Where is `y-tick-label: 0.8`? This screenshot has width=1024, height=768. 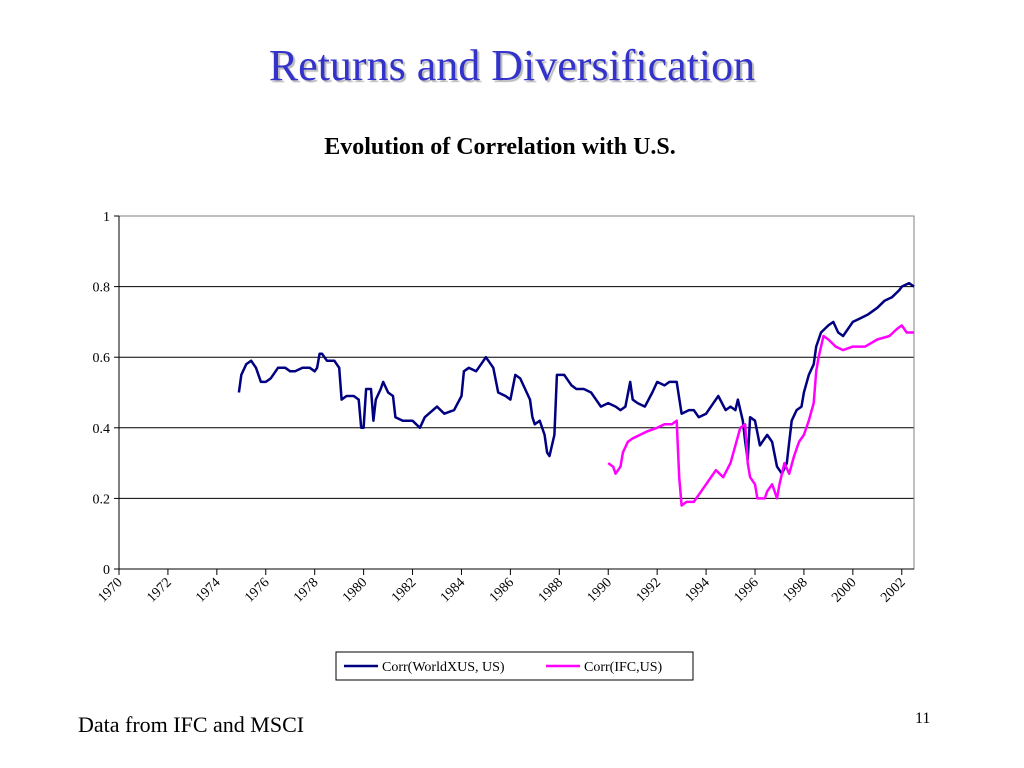
y-tick-label: 0.8 is located at coordinates (102, 288).